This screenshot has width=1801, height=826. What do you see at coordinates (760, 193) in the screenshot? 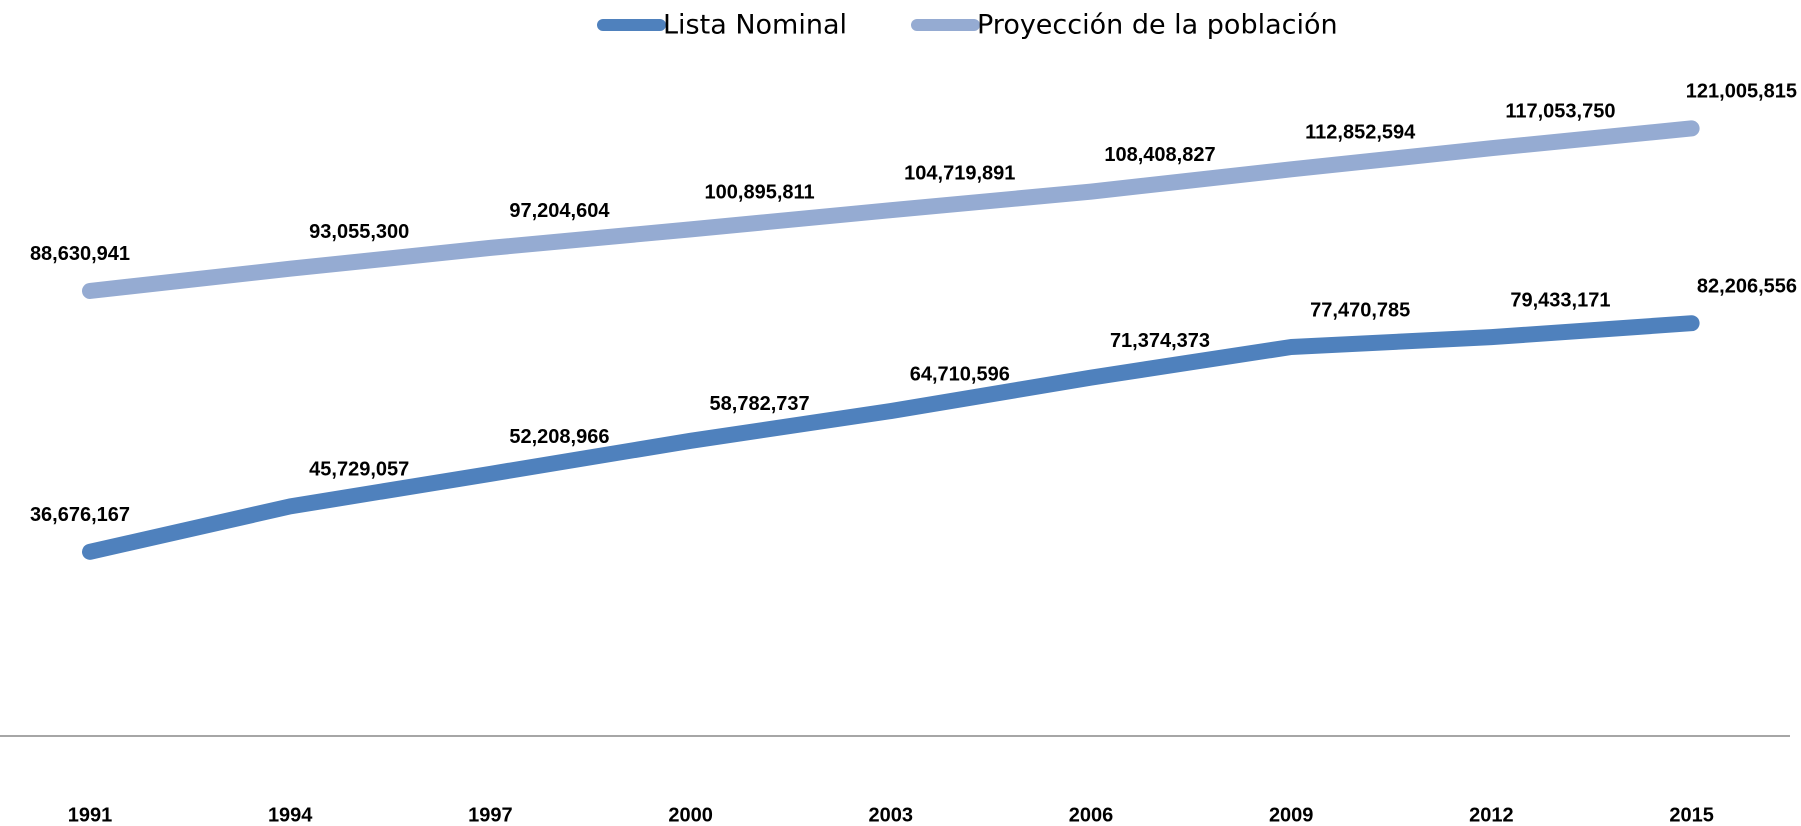
I see `data-label: 100,895,811` at bounding box center [760, 193].